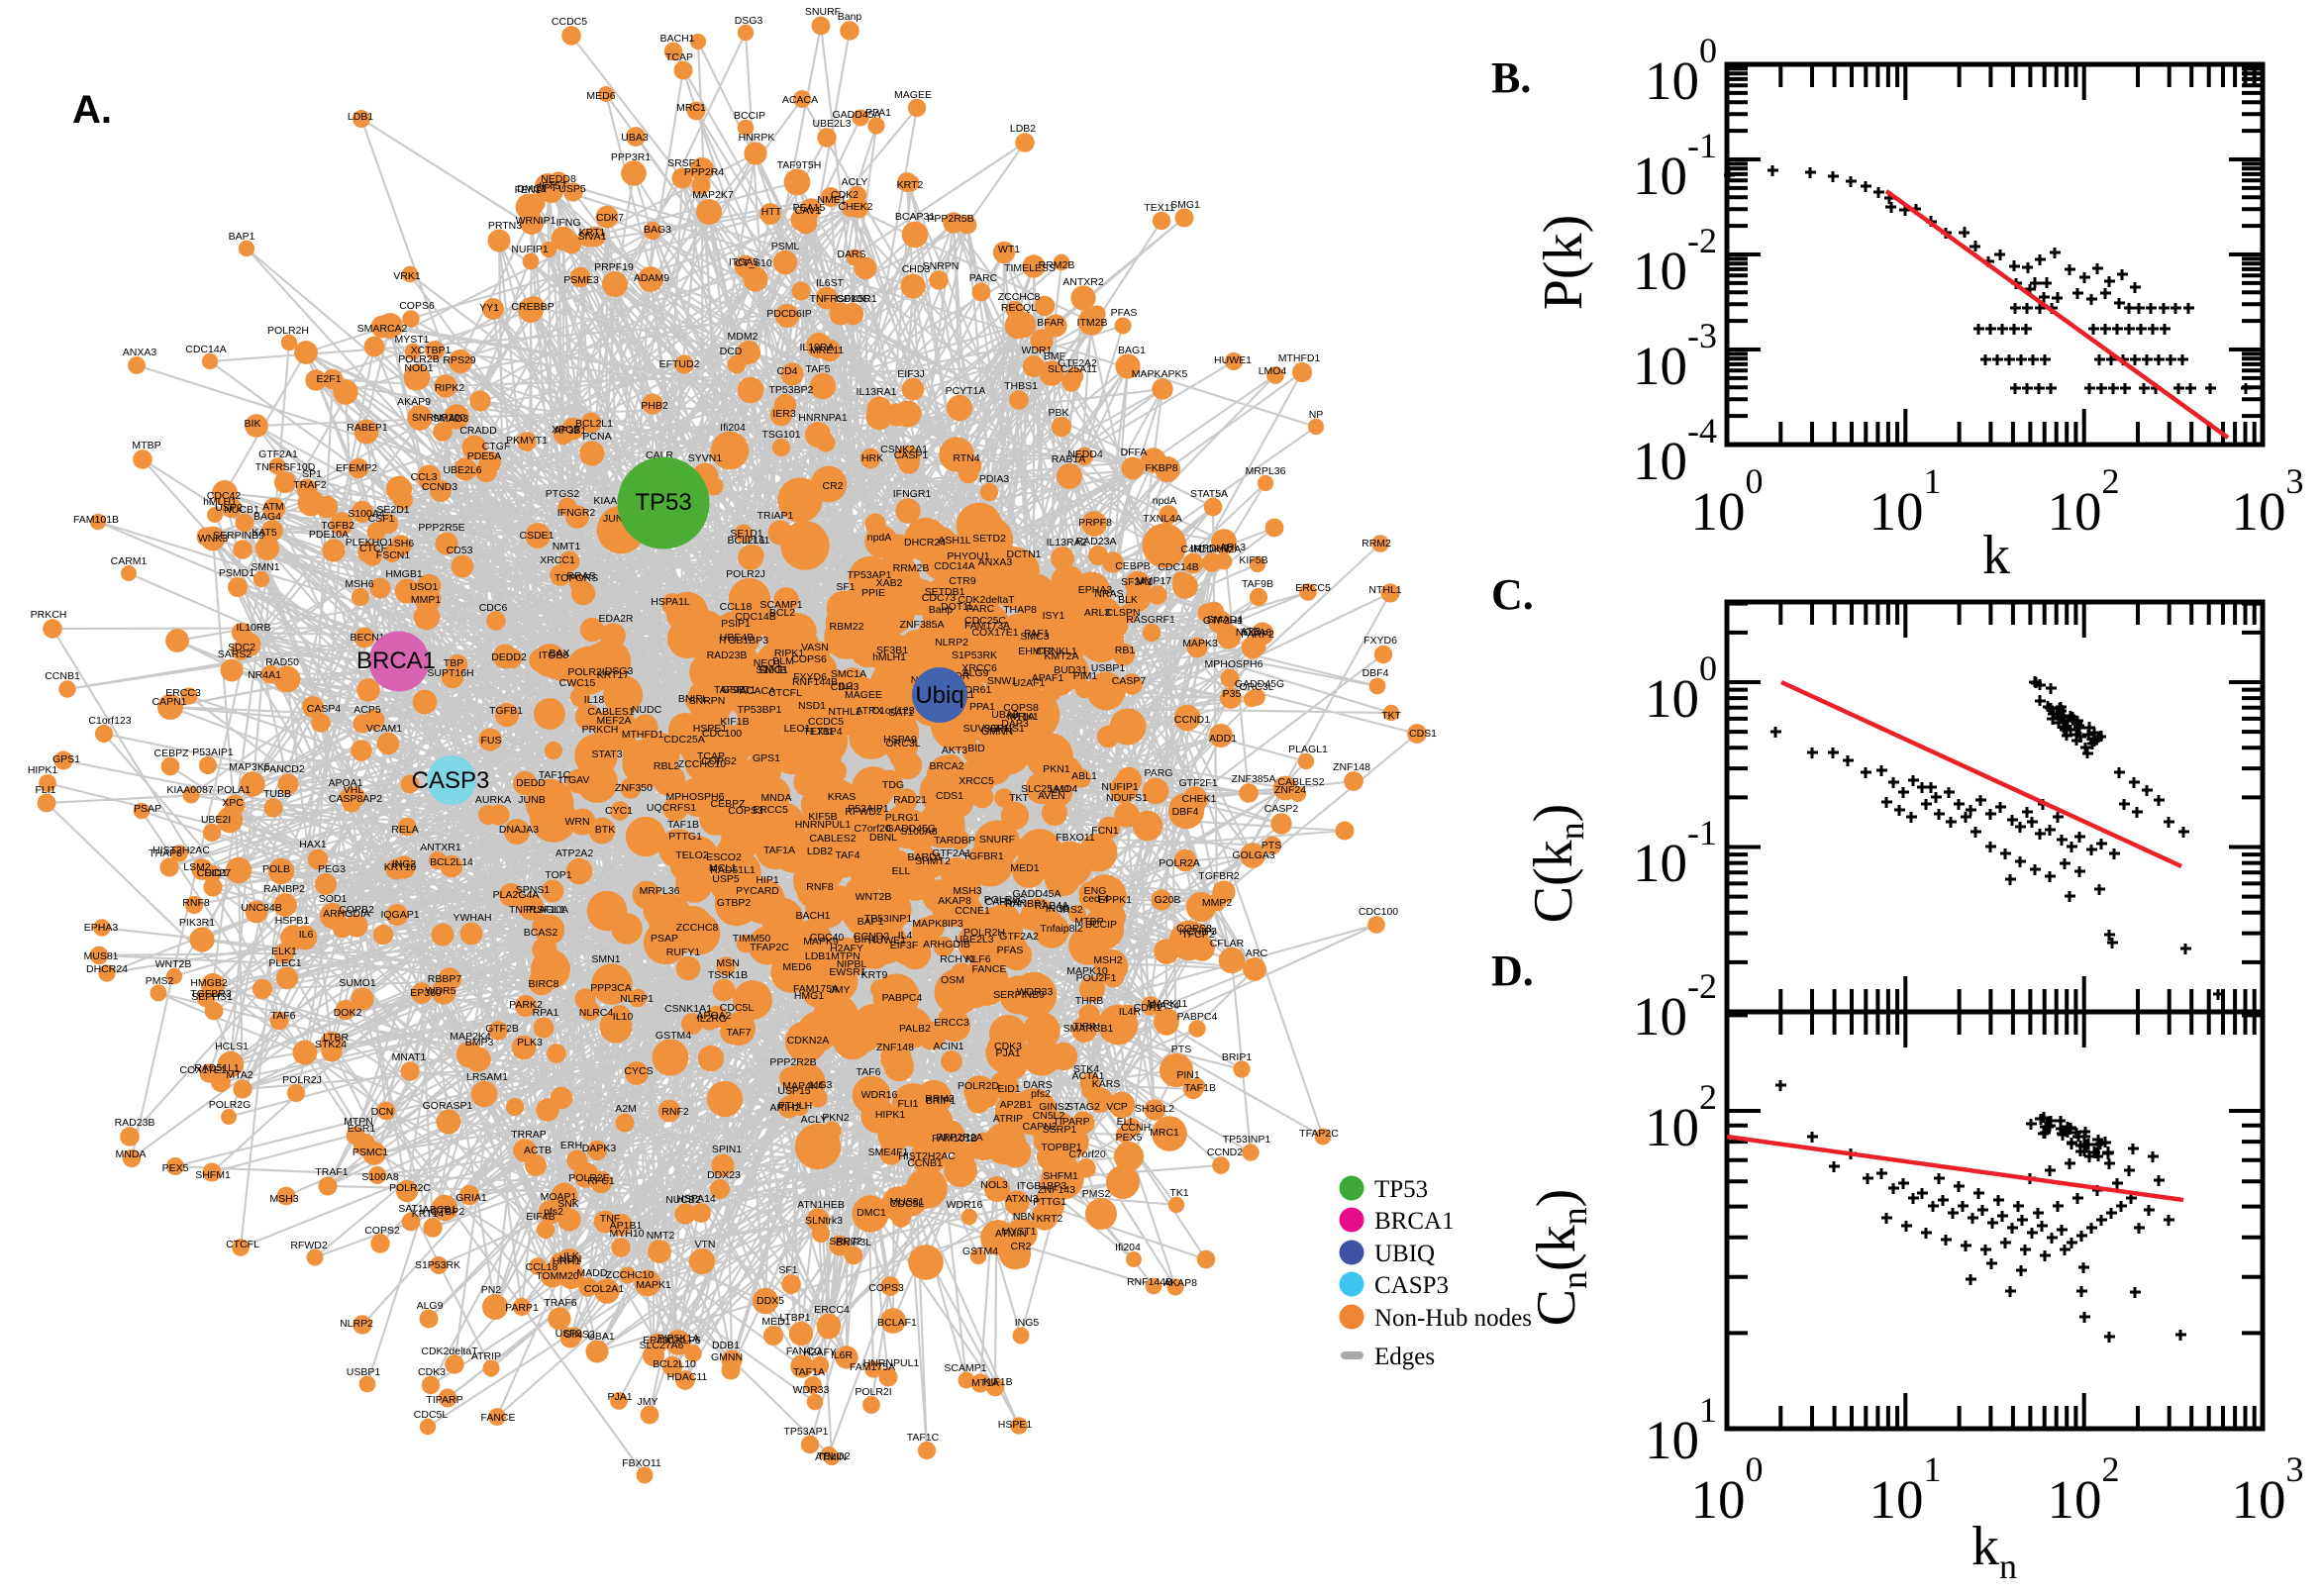 Image resolution: width=2323 pixels, height=1596 pixels. I want to click on svg-text: HRH1, so click(567, 1261).